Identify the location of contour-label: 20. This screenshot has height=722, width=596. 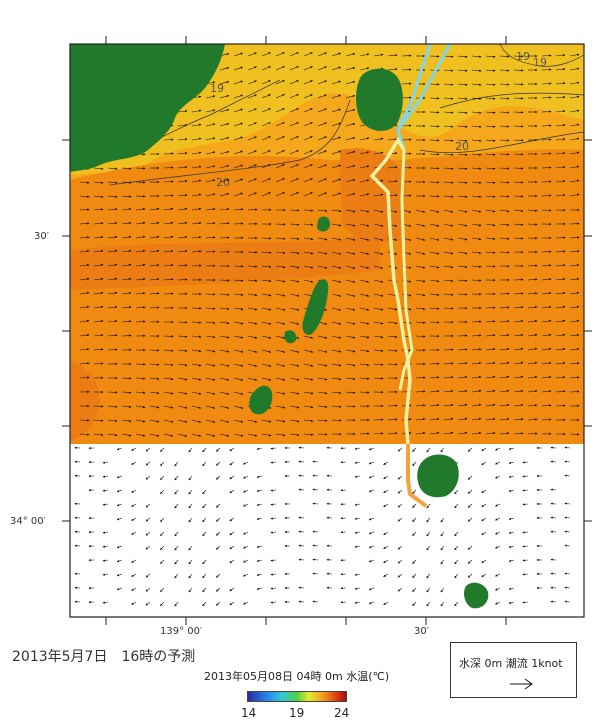
(462, 146).